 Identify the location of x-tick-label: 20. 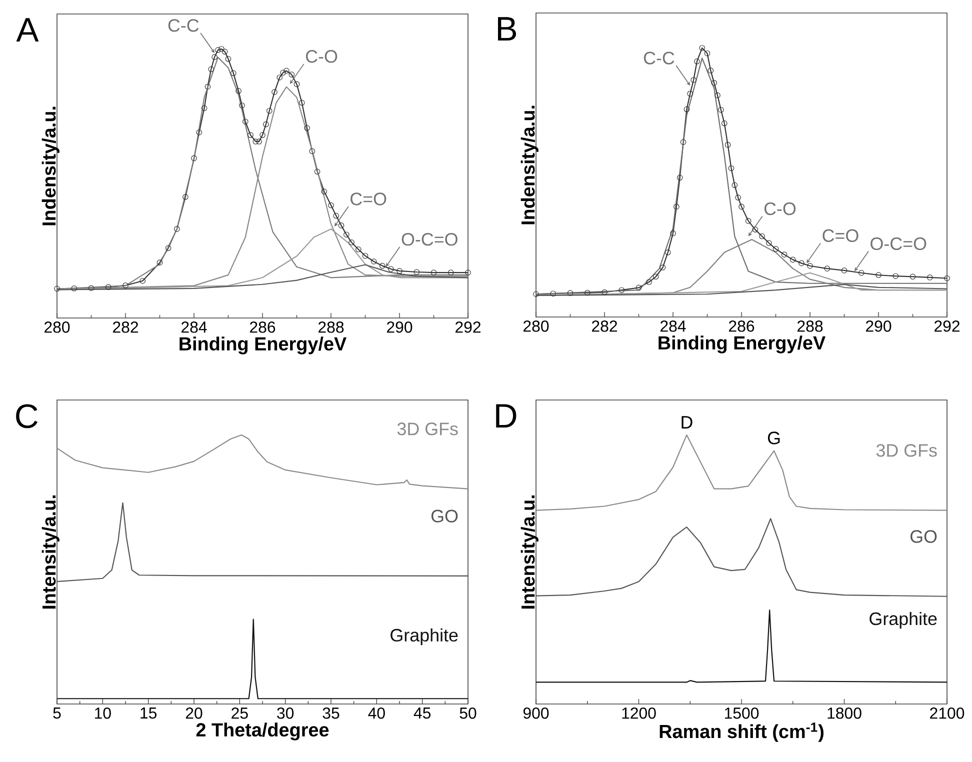
(194, 713).